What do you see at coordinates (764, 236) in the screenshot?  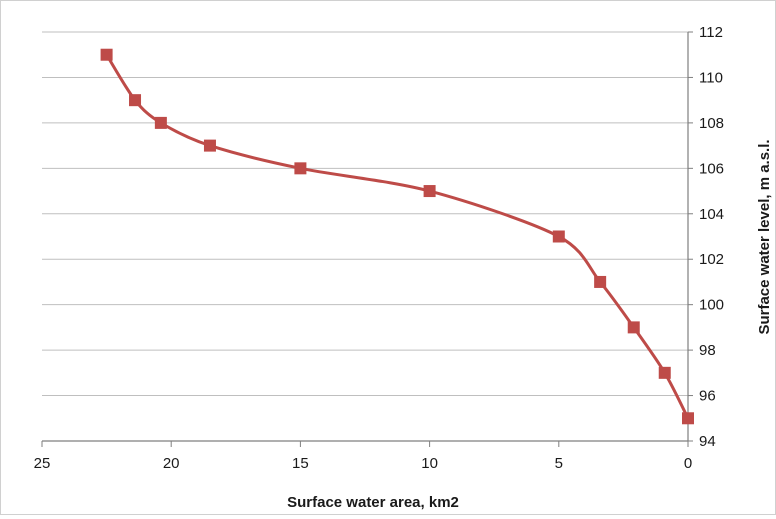 I see `y-axis-title: Surface water level, m a.s.l.` at bounding box center [764, 236].